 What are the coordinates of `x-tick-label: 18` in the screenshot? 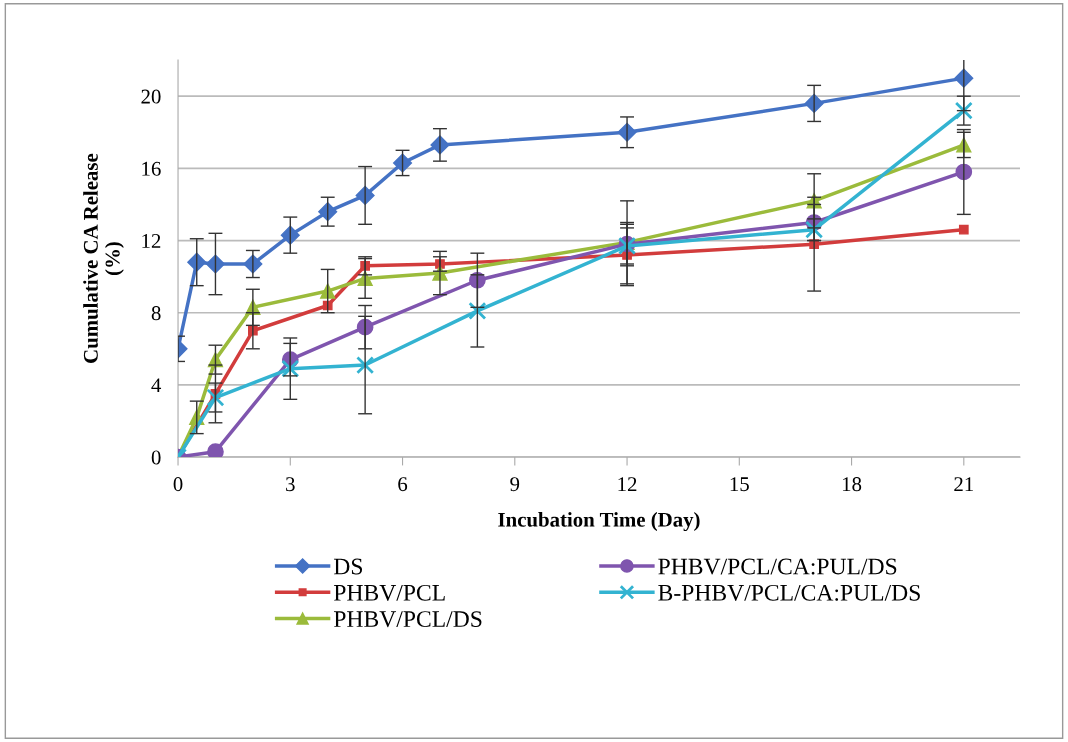 It's located at (852, 484).